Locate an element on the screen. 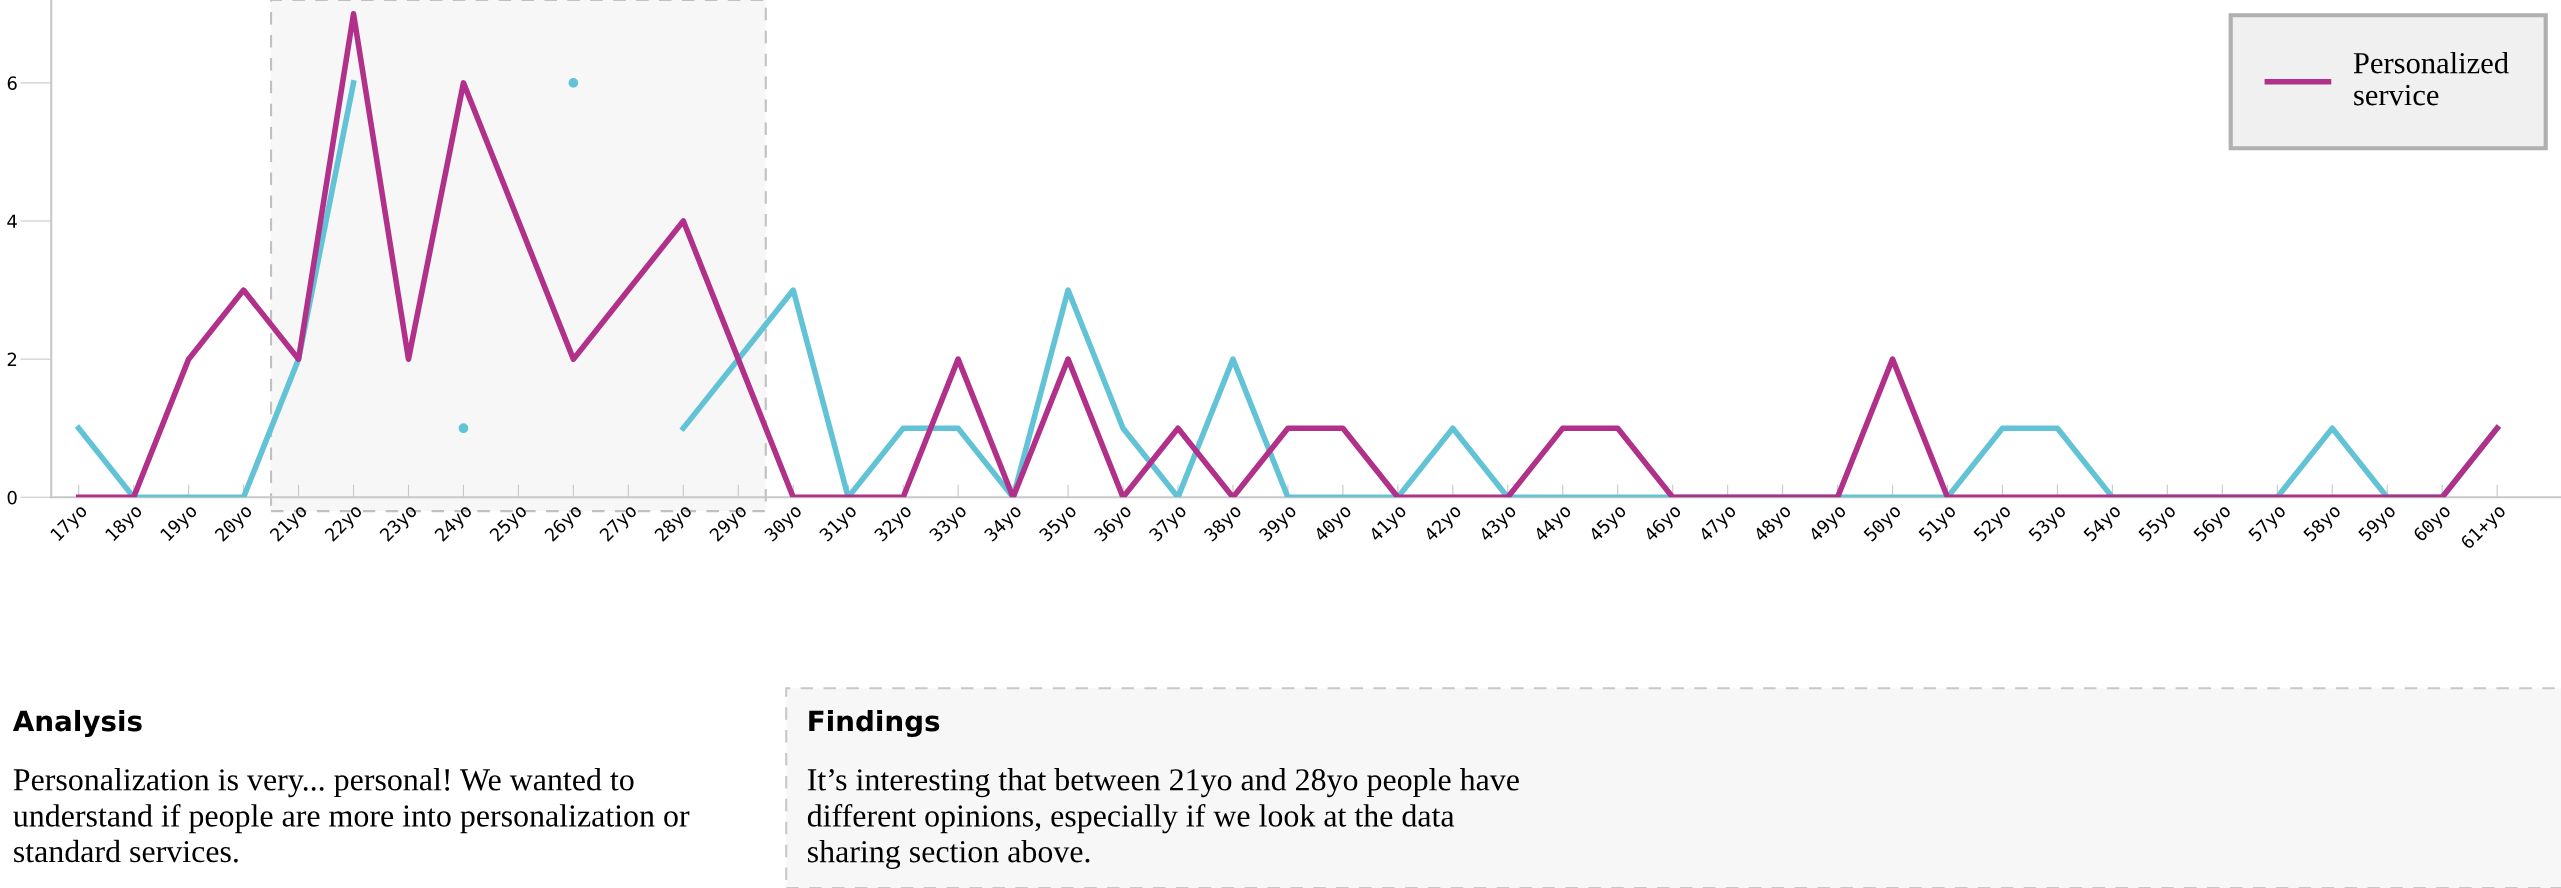 The height and width of the screenshot is (888, 2561). text: Analysis is located at coordinates (77, 723).